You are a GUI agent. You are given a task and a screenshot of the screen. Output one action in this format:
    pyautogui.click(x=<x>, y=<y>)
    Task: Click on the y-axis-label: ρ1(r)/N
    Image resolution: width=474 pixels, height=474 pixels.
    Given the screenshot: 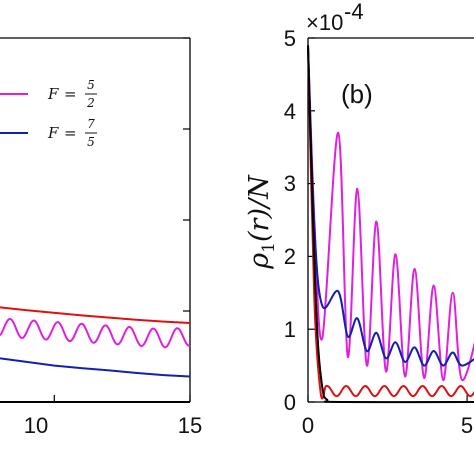 What is the action you would take?
    pyautogui.click(x=261, y=222)
    